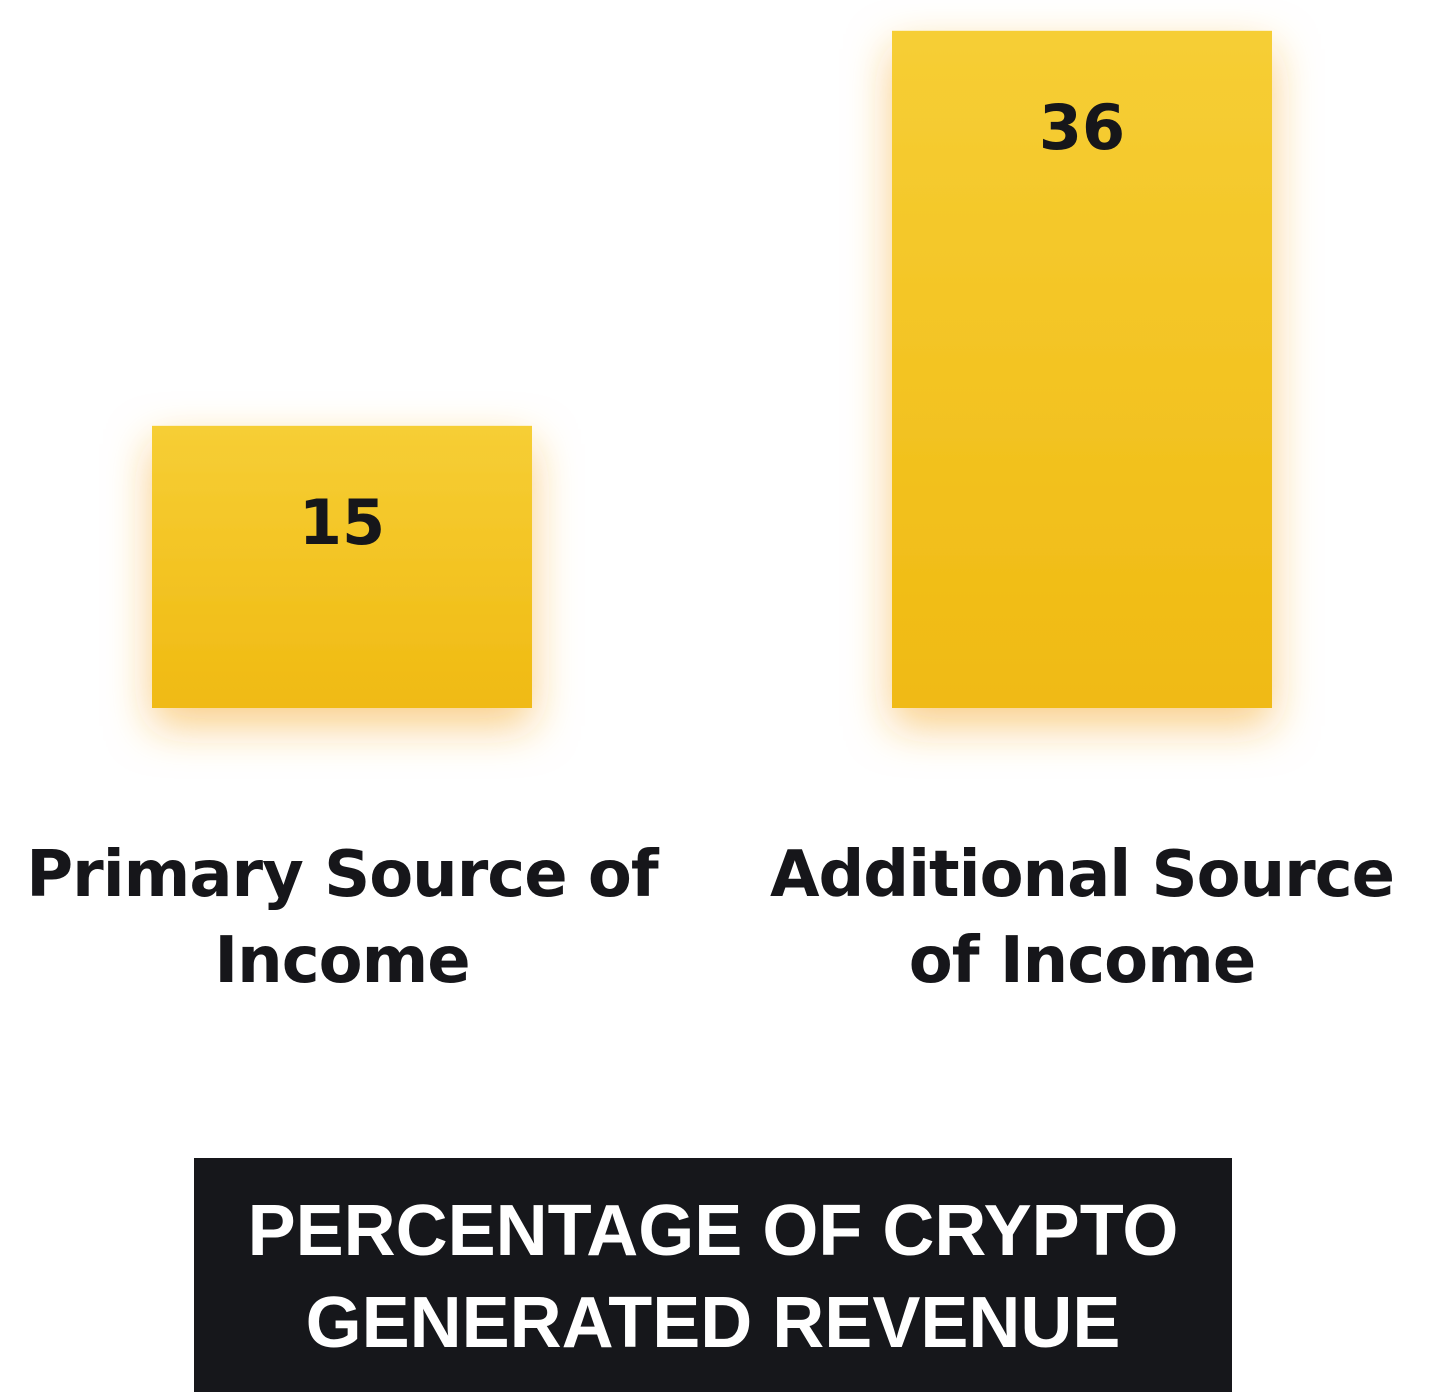 This screenshot has height=1392, width=1436. I want to click on chart-title: PERCENTAGE OF CRYPTO GENERATED REVENUE, so click(713, 1277).